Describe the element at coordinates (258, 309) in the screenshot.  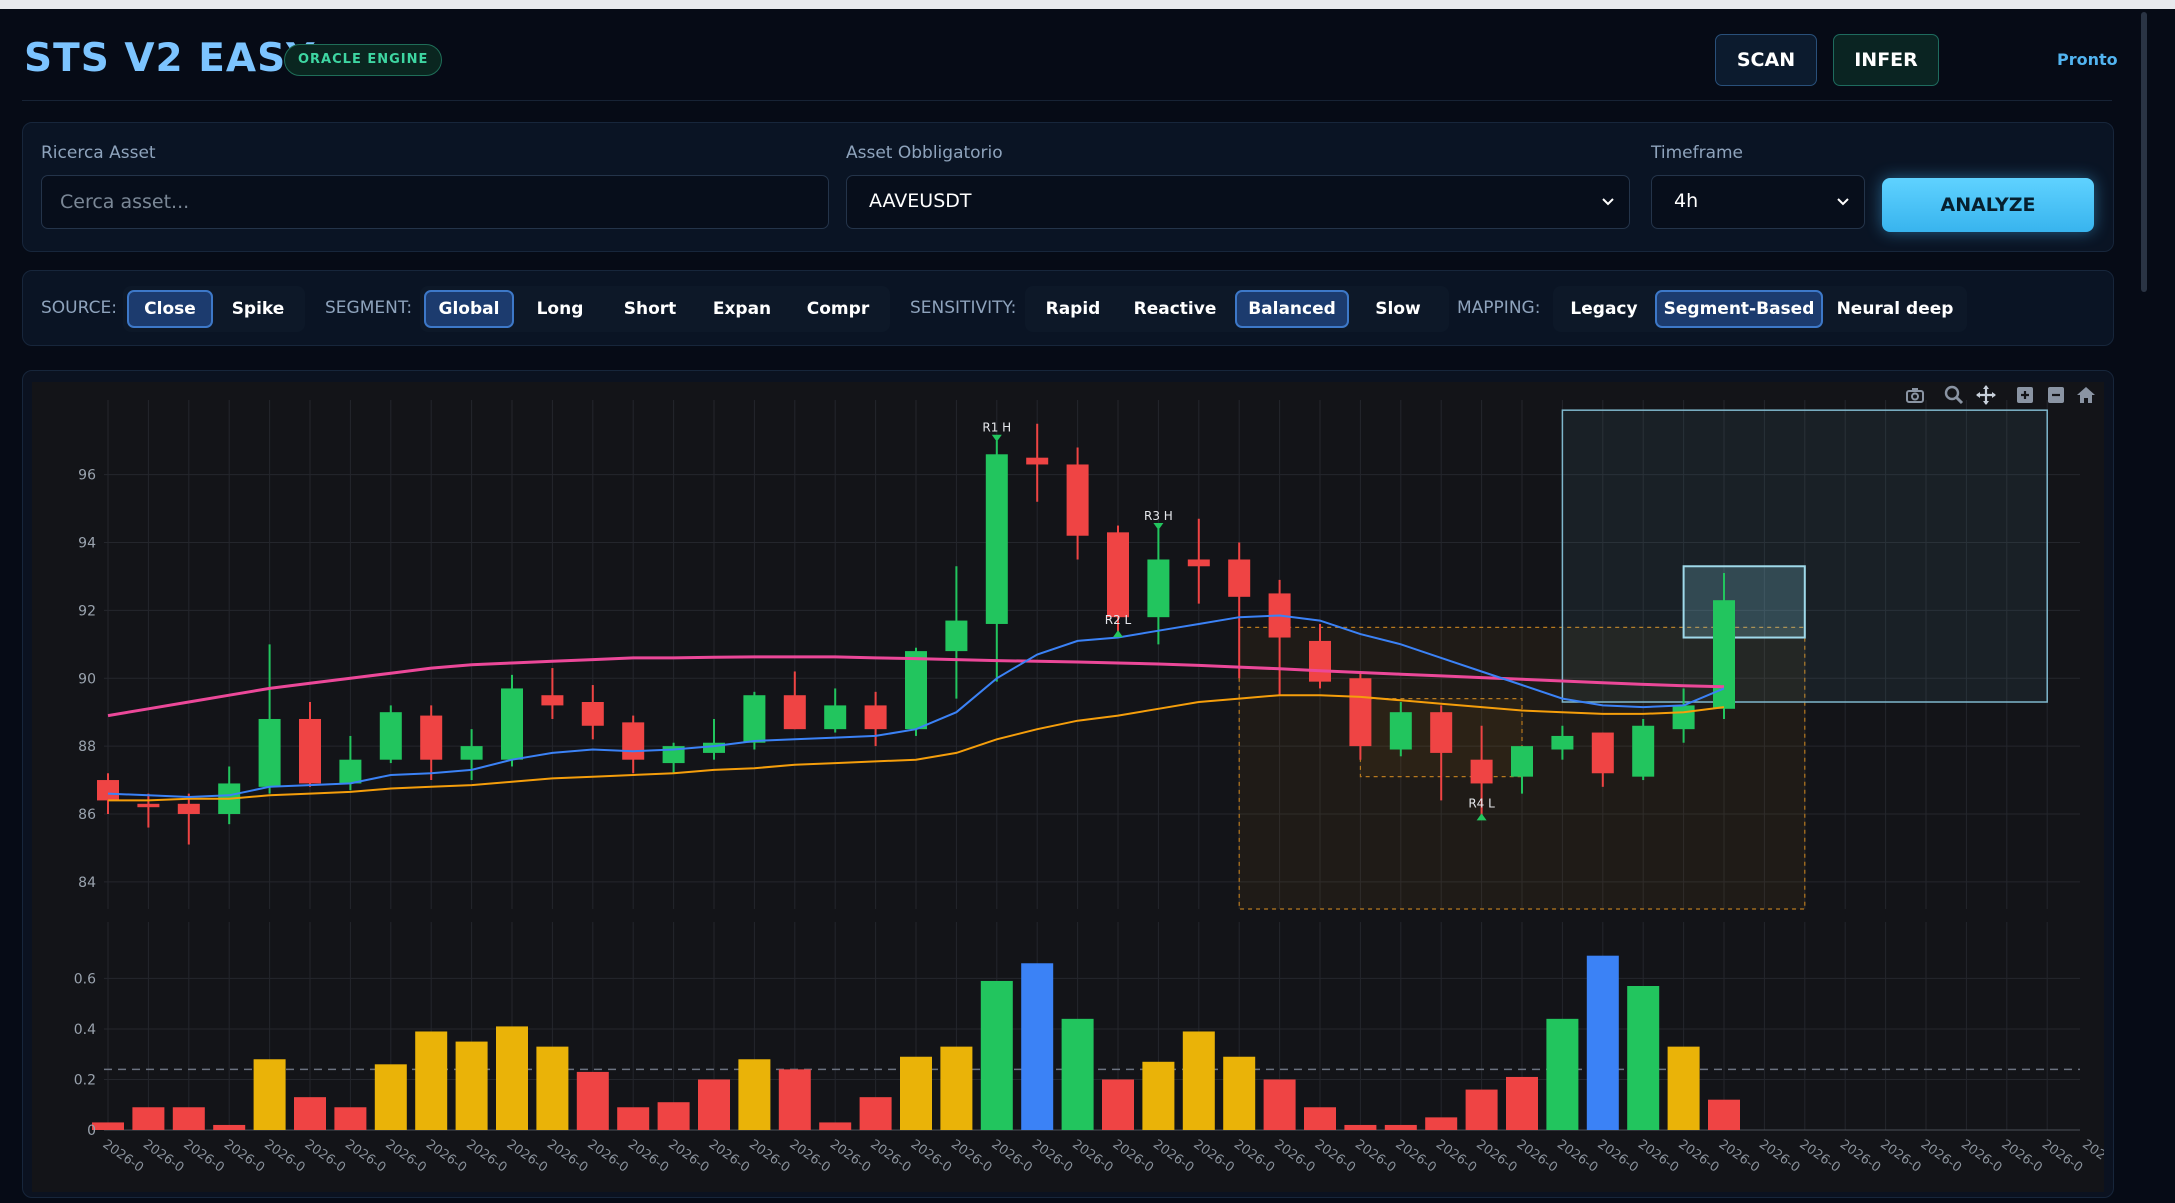
I see `source-spike-pill: Spike` at that location.